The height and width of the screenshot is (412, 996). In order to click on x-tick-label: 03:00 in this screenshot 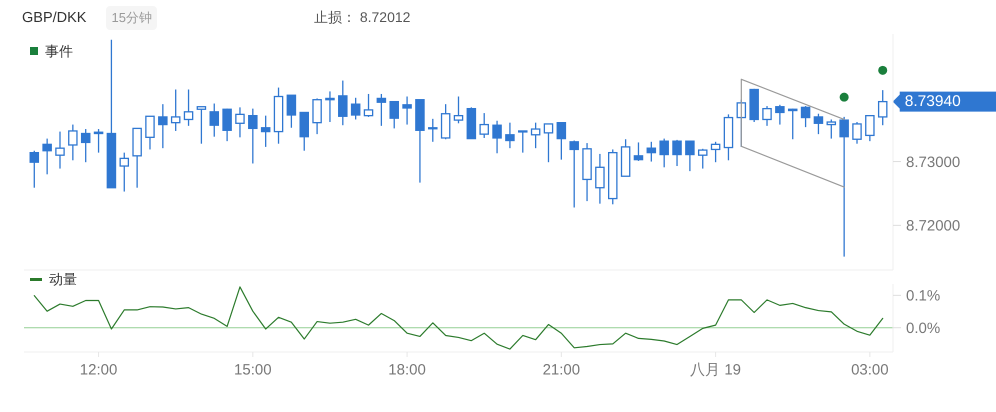, I will do `click(870, 370)`.